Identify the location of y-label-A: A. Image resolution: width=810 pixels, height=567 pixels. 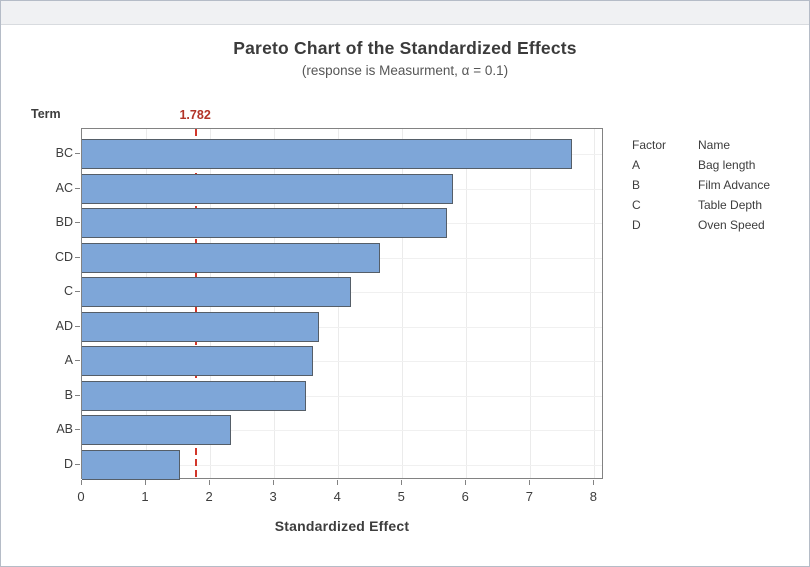
(68, 360).